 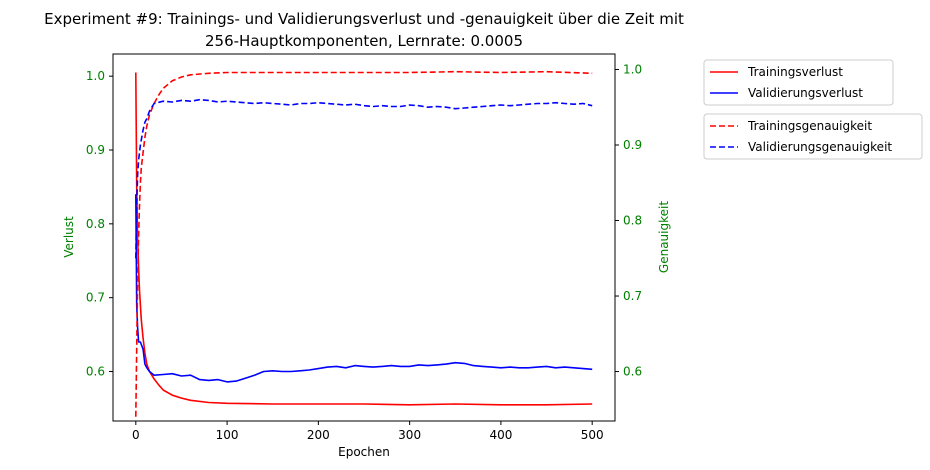 What do you see at coordinates (95, 76) in the screenshot?
I see `y-left-tick-label: 1.0` at bounding box center [95, 76].